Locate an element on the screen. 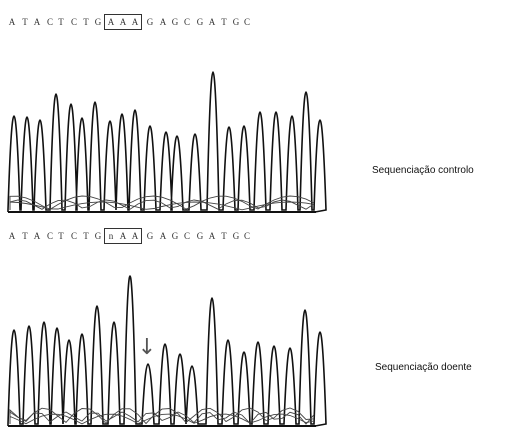  patient-label: Sequenciação doente is located at coordinates (423, 367).